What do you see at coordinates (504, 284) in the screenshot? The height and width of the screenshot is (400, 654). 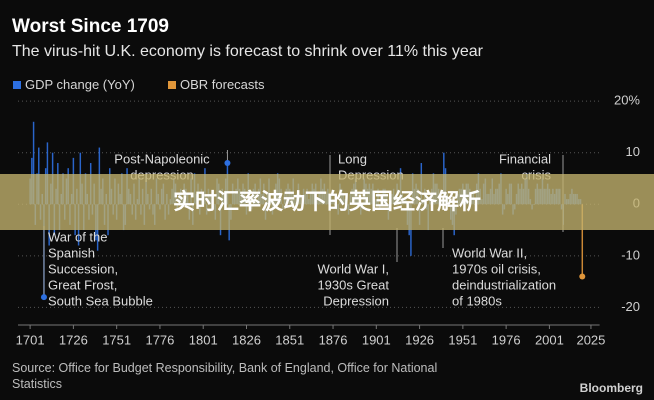 I see `annotation: deindustrialization` at bounding box center [504, 284].